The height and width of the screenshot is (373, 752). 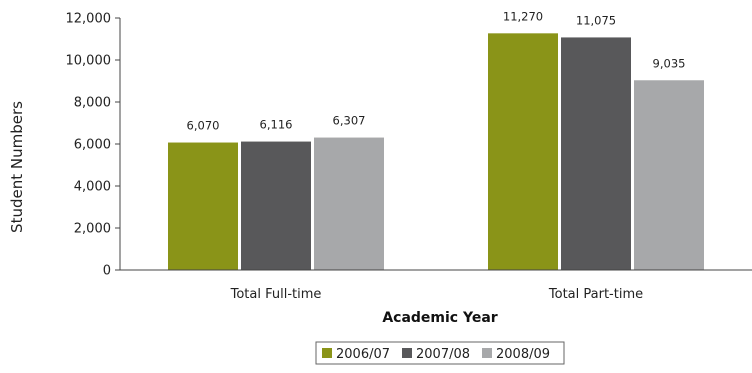 I want to click on bar-2008-09-full-time, so click(x=349, y=203).